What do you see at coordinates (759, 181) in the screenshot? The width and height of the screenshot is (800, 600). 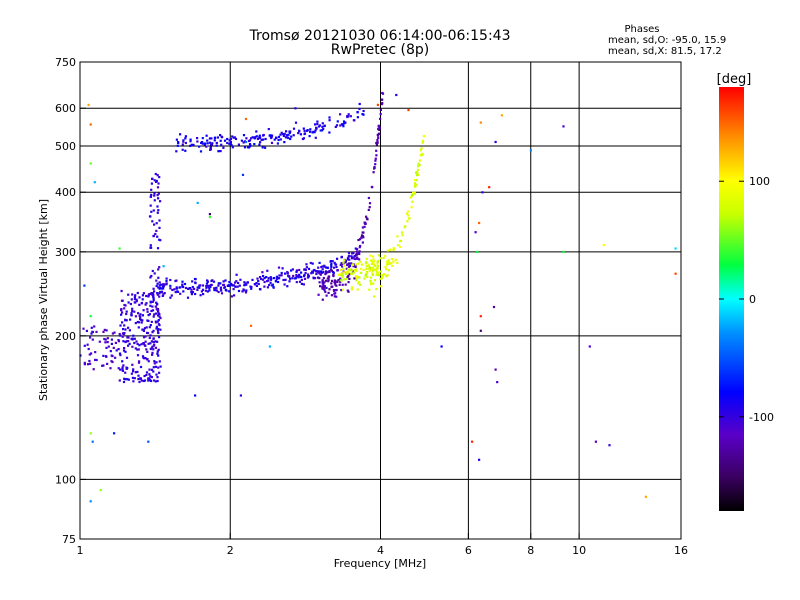 I see `colorbar-tick-label: 100` at bounding box center [759, 181].